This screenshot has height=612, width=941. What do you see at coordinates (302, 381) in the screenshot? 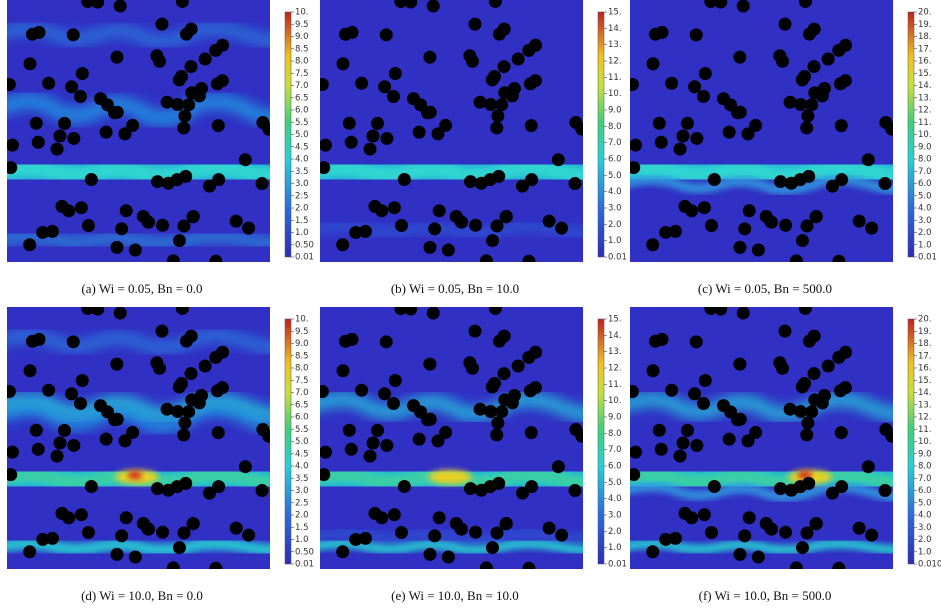
I see `colorbar-label: 7.5` at bounding box center [302, 381].